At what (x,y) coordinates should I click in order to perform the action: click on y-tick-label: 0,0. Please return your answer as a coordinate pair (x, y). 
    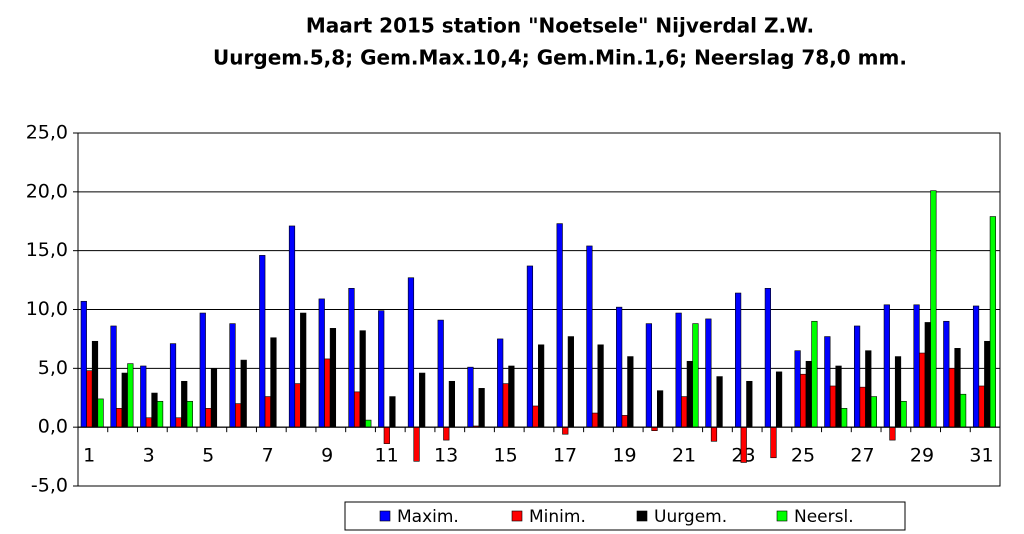
    Looking at the image, I should click on (53, 427).